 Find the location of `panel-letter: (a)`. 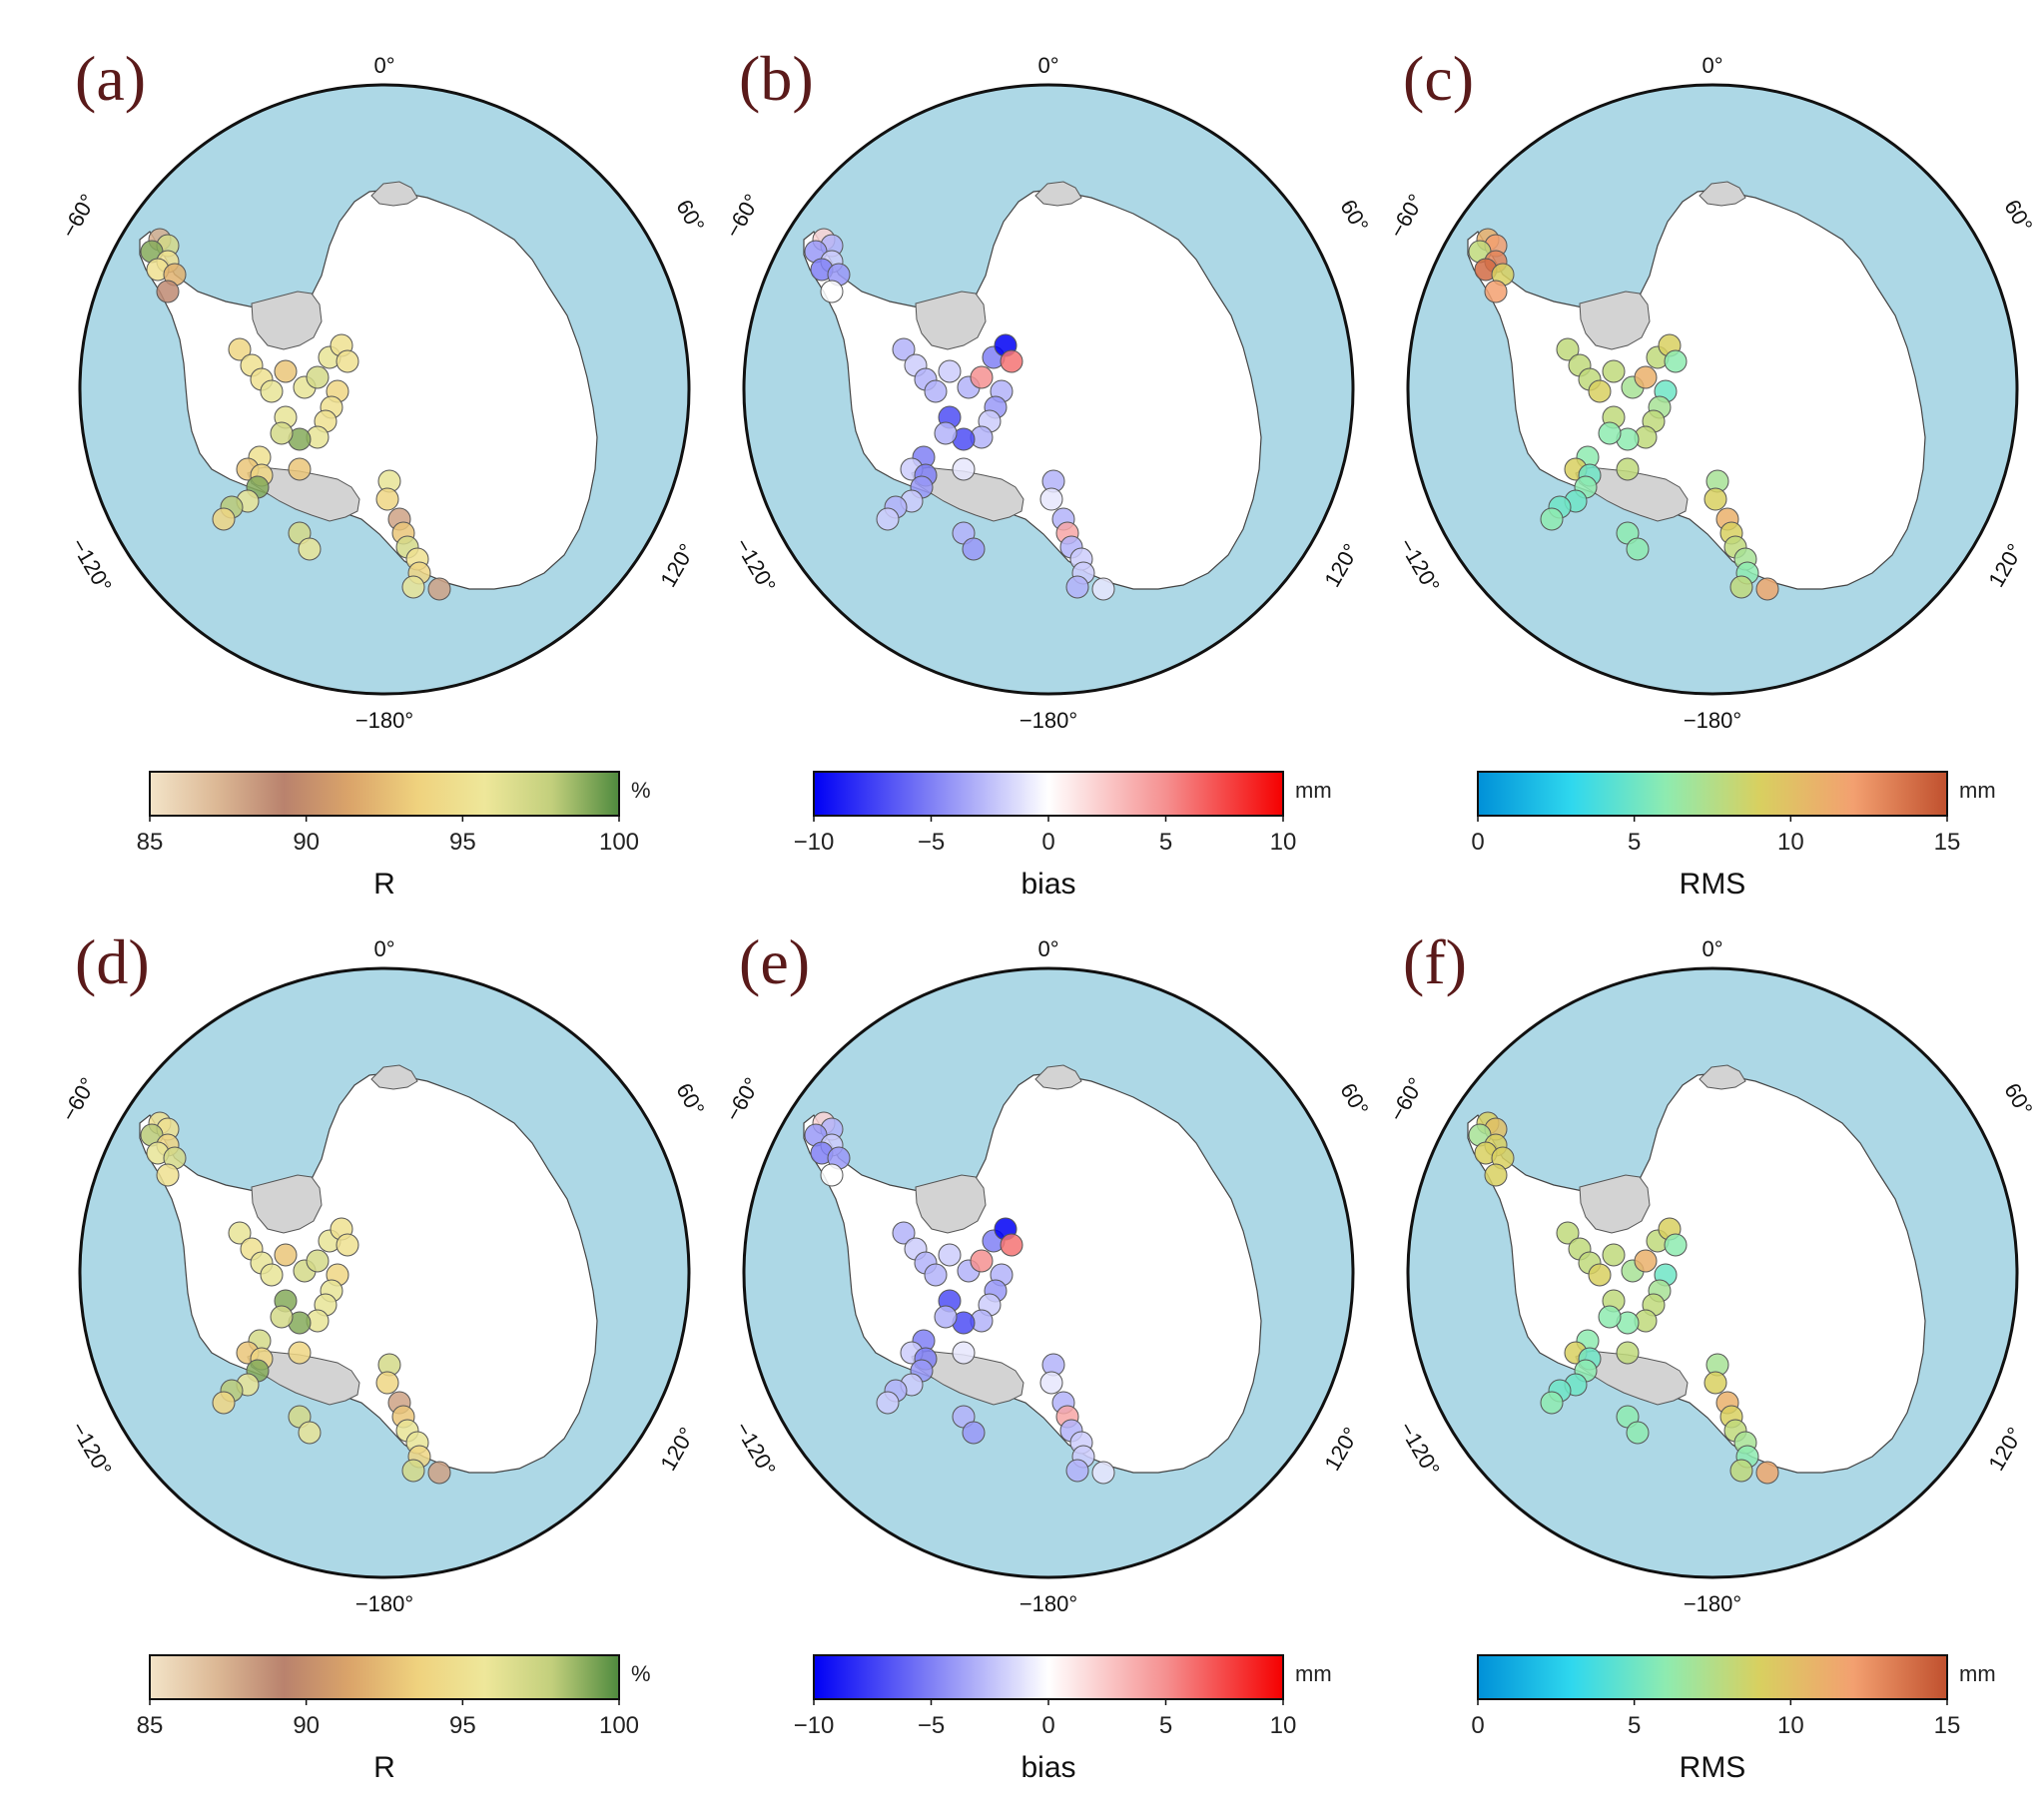

panel-letter: (a) is located at coordinates (110, 78).